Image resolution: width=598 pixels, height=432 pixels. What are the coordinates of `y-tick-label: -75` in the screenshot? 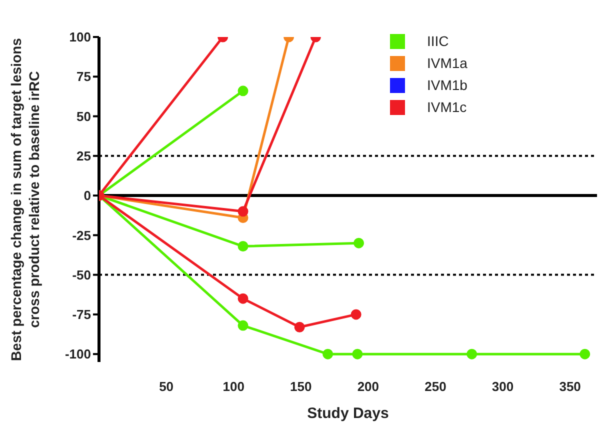 It's located at (81, 314).